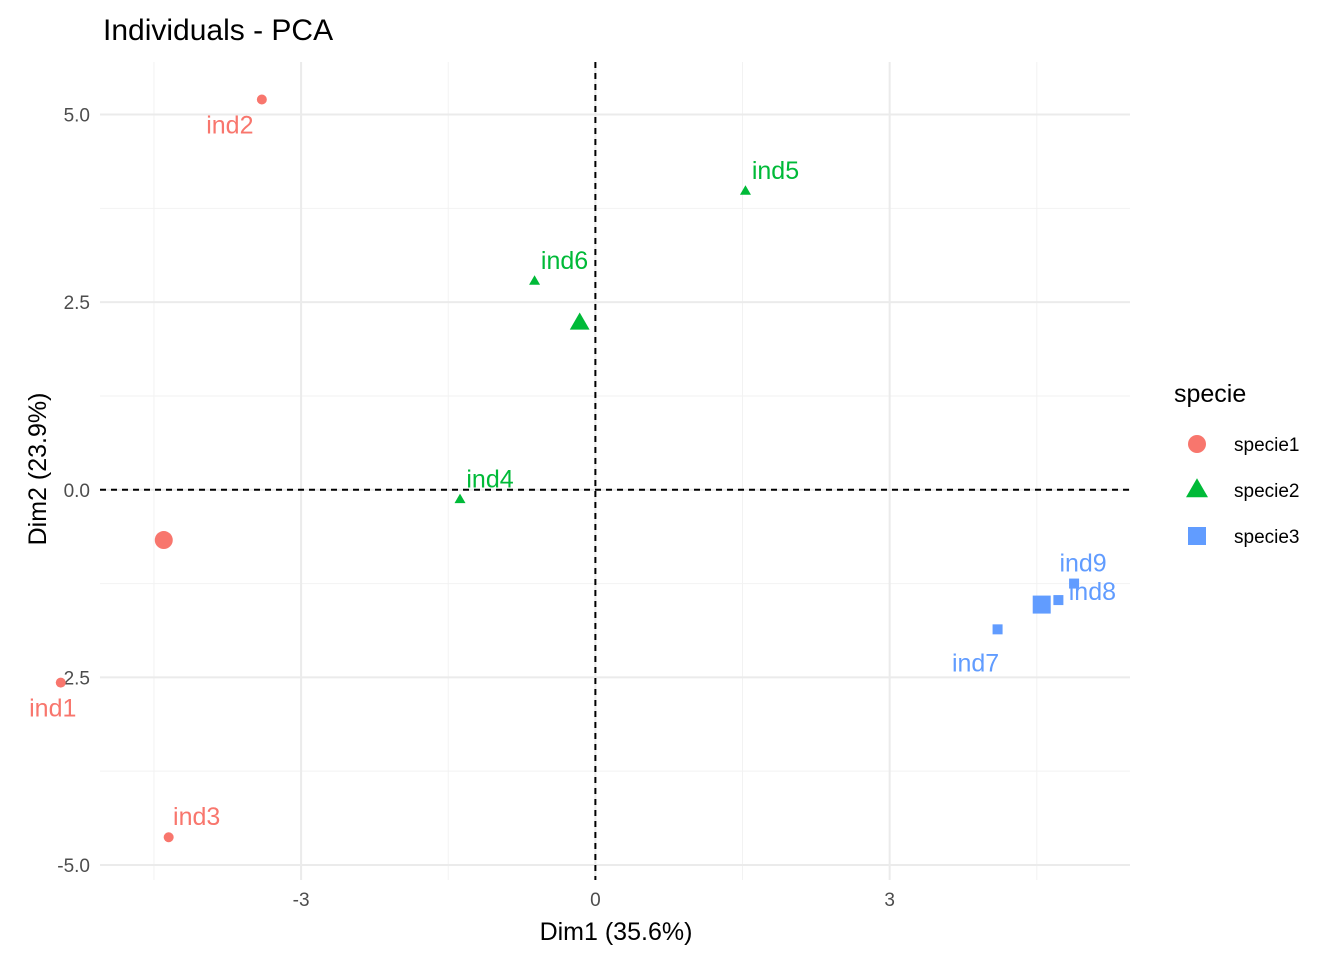 Image resolution: width=1344 pixels, height=960 pixels. What do you see at coordinates (60, 682) in the screenshot?
I see `point-ind1` at bounding box center [60, 682].